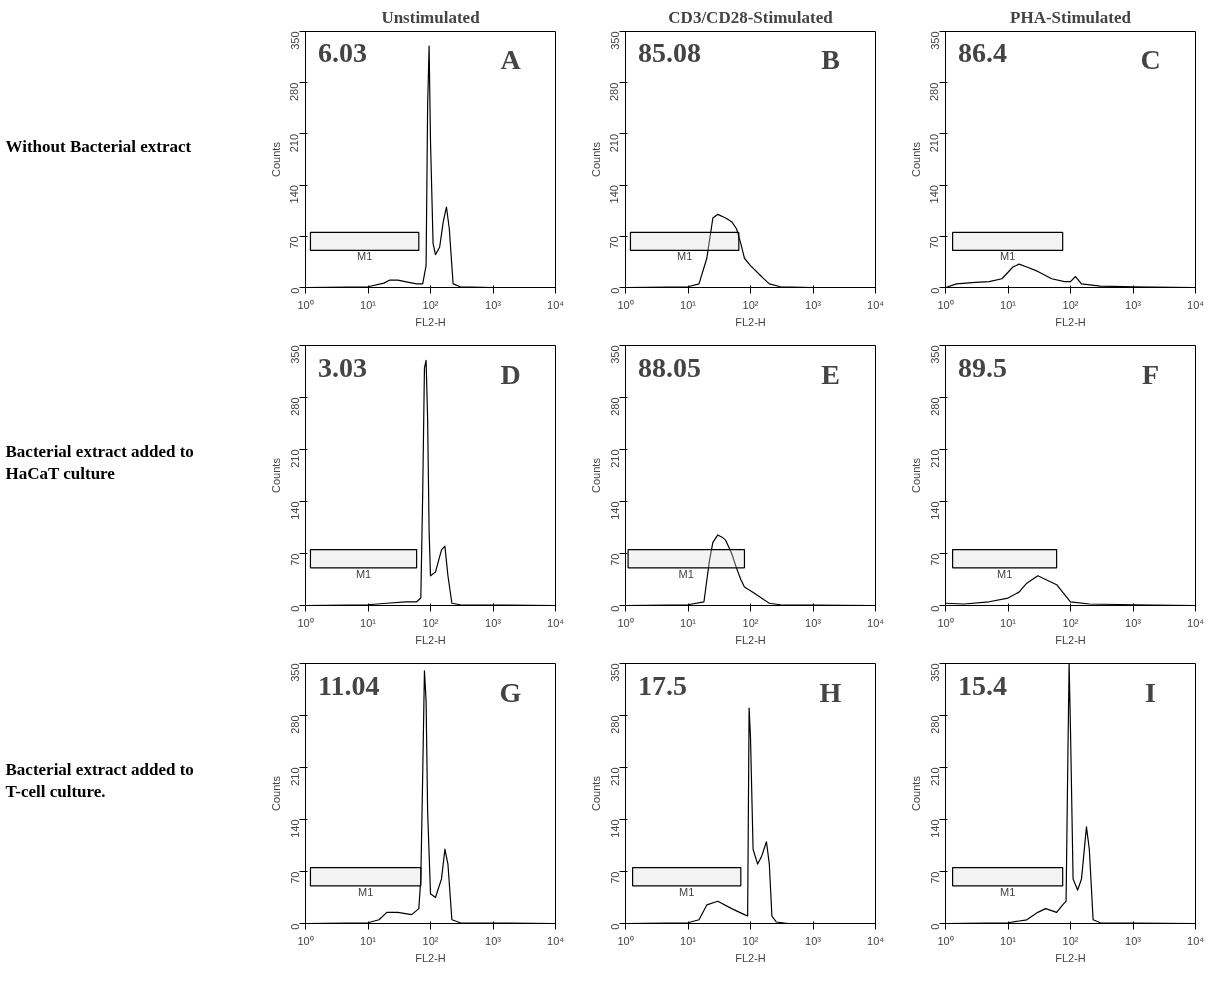  Describe the element at coordinates (662, 685) in the screenshot. I see `annotation: 17.5` at that location.